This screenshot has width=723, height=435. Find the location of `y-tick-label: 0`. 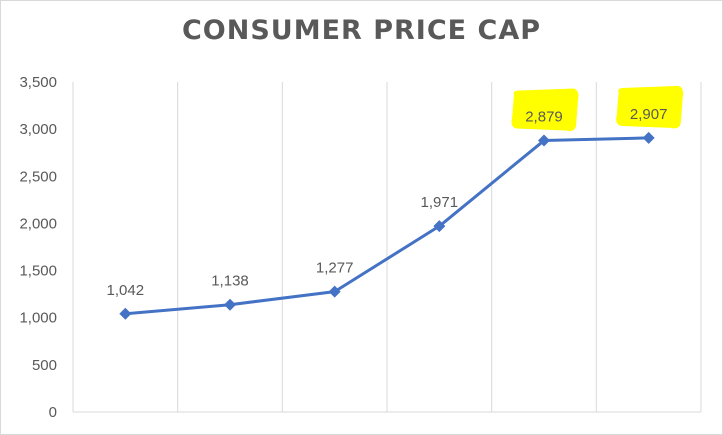

y-tick-label: 0 is located at coordinates (53, 412).